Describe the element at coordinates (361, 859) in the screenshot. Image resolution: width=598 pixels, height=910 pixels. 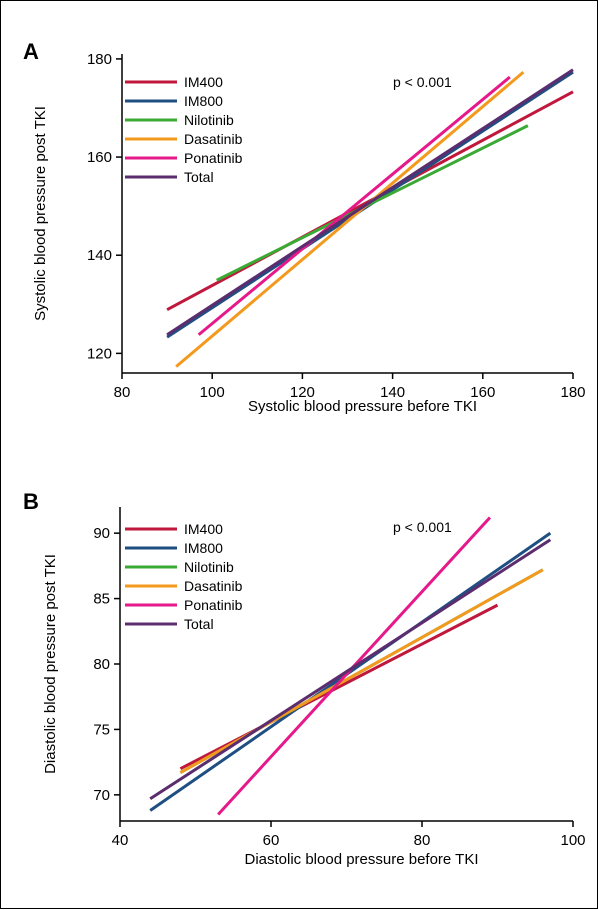
I see `x-axis-label-b: Diastolic blood pressure before TKI` at that location.